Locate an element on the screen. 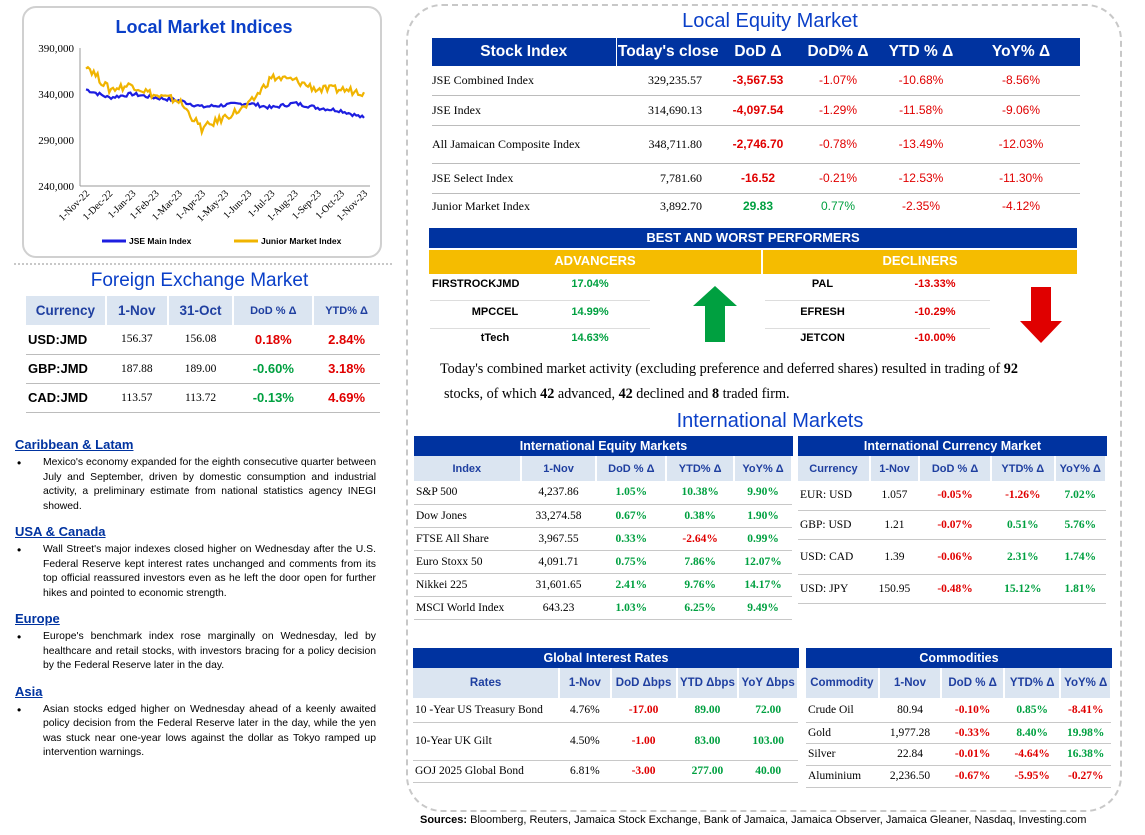 The height and width of the screenshot is (835, 1145). commod-yoy: -0.27% is located at coordinates (1085, 776).